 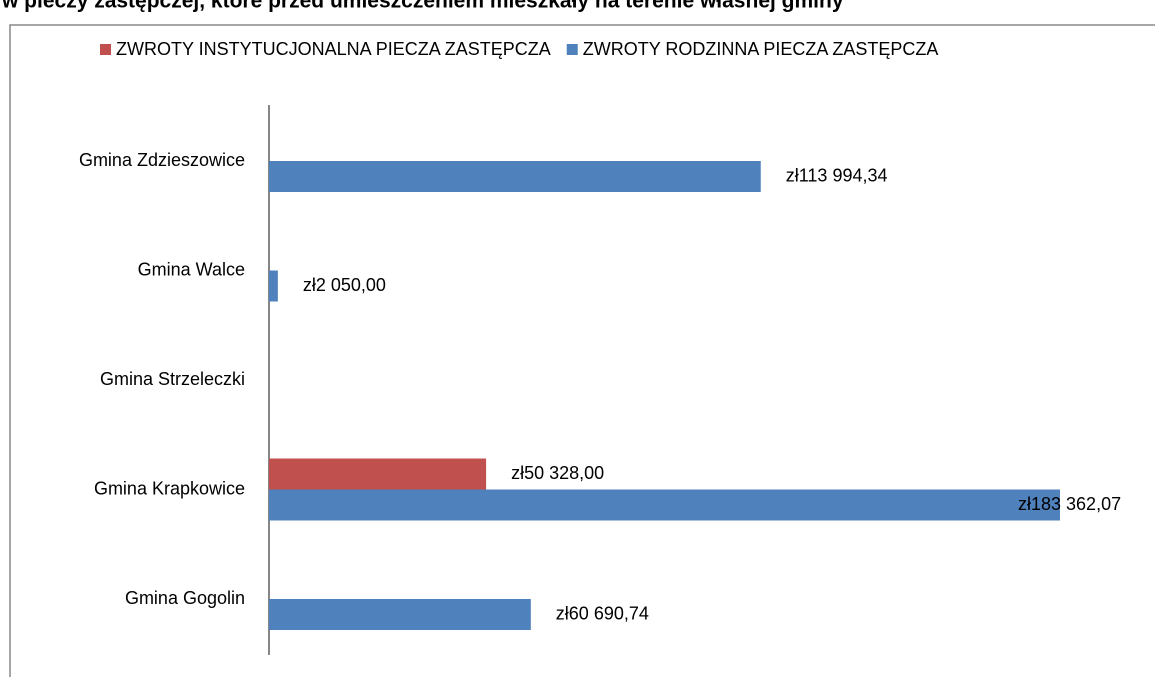 What do you see at coordinates (761, 49) in the screenshot?
I see `legend-label: ZWROTY RODZINNA PIECZA ZASTĘPCZA` at bounding box center [761, 49].